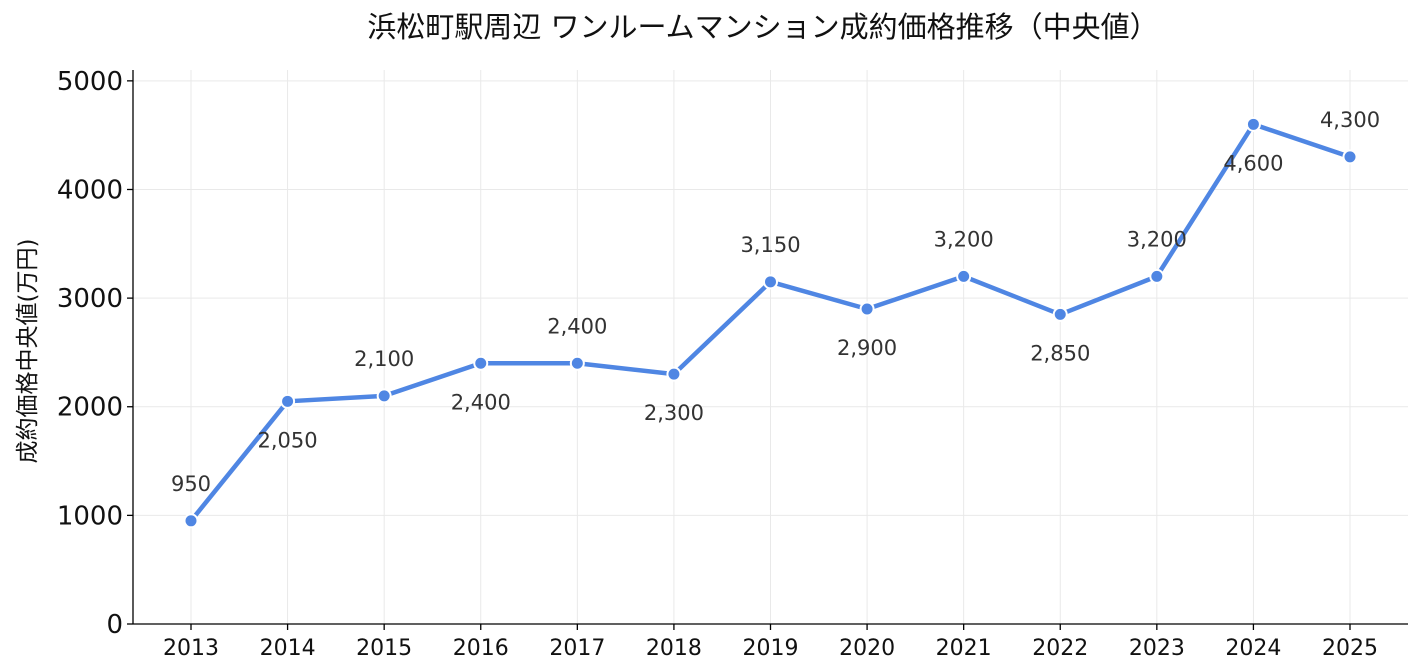 The height and width of the screenshot is (671, 1418). Describe the element at coordinates (770, 245) in the screenshot. I see `data-label: 3,150` at that location.